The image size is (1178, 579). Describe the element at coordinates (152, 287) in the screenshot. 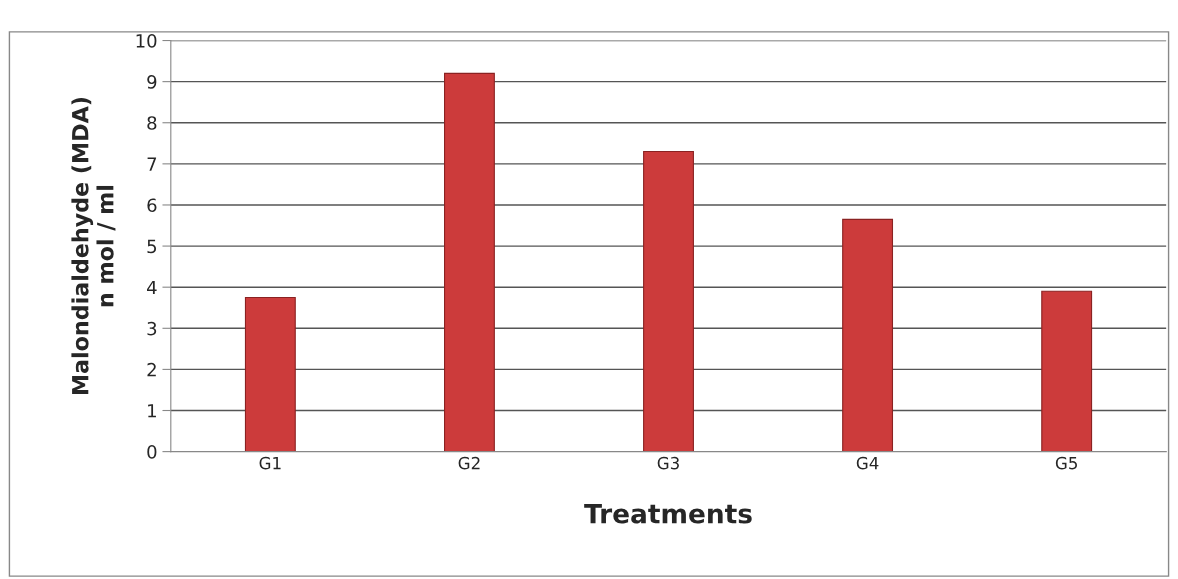

I see `y-tick-label: 4` at that location.